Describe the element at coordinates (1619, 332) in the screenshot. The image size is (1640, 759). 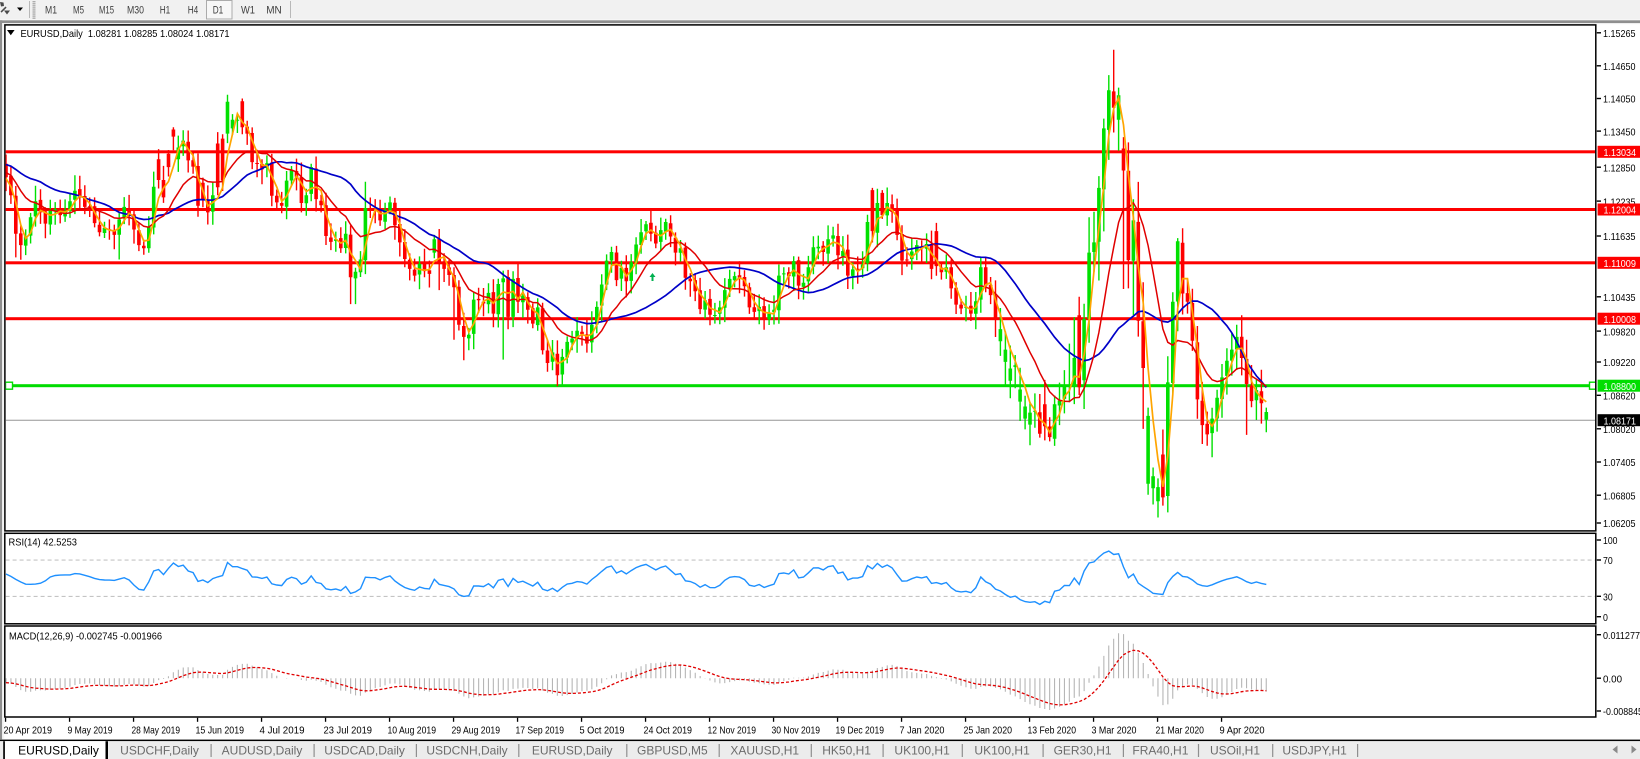
I see `svg-text: 1.09820` at that location.